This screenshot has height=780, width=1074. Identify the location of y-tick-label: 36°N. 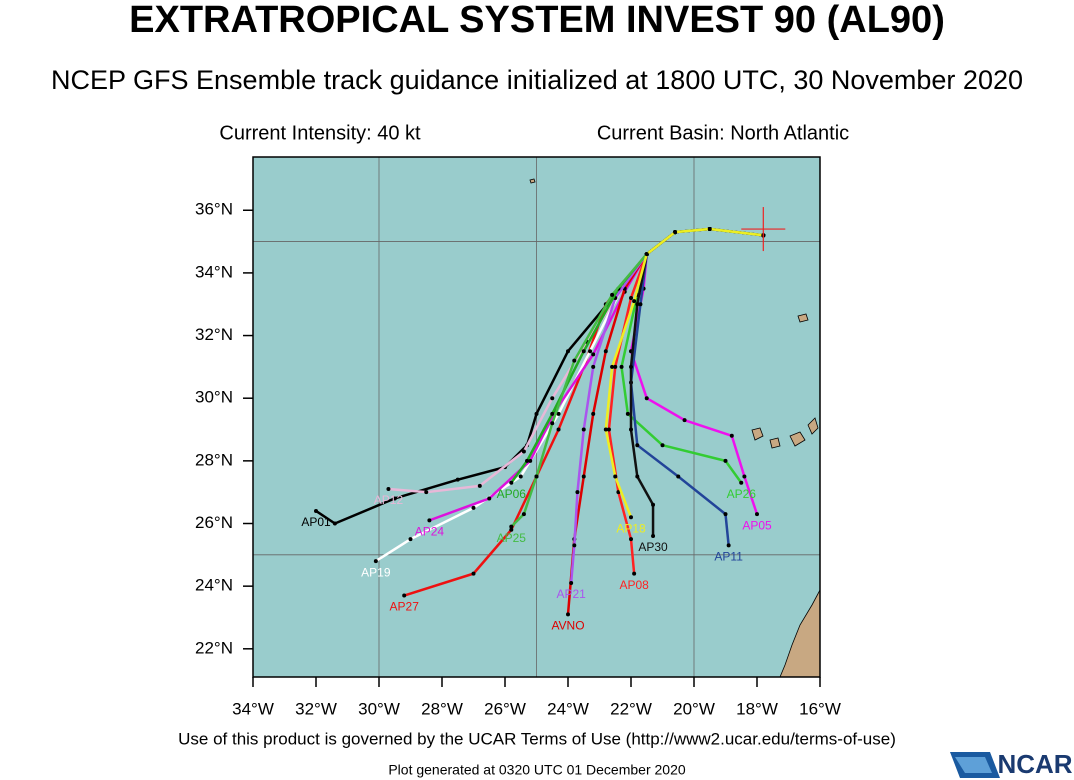
(214, 209).